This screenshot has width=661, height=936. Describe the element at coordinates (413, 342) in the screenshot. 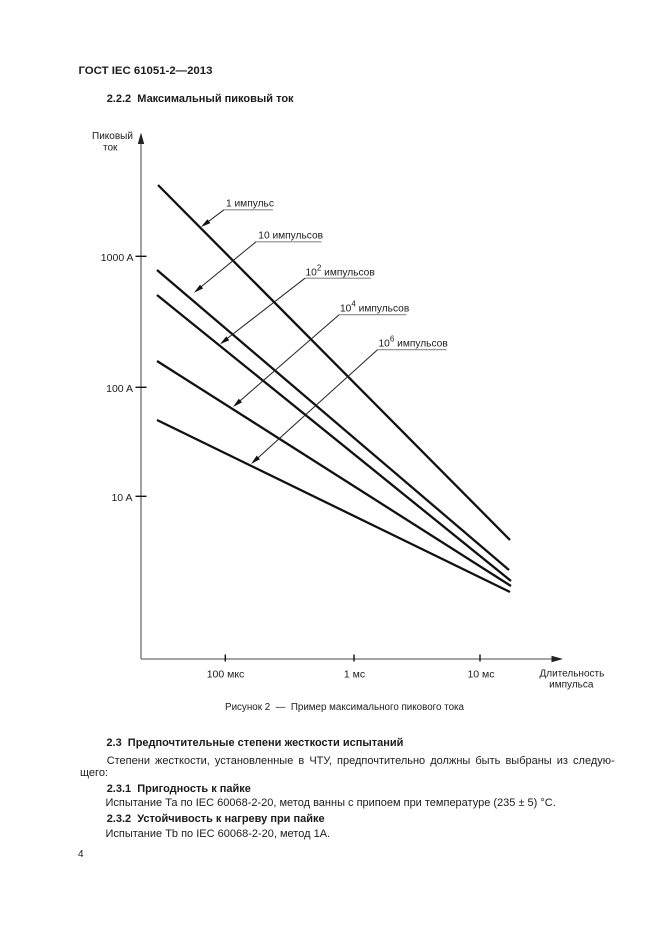

I see `svg-text: 106 импульсов` at that location.